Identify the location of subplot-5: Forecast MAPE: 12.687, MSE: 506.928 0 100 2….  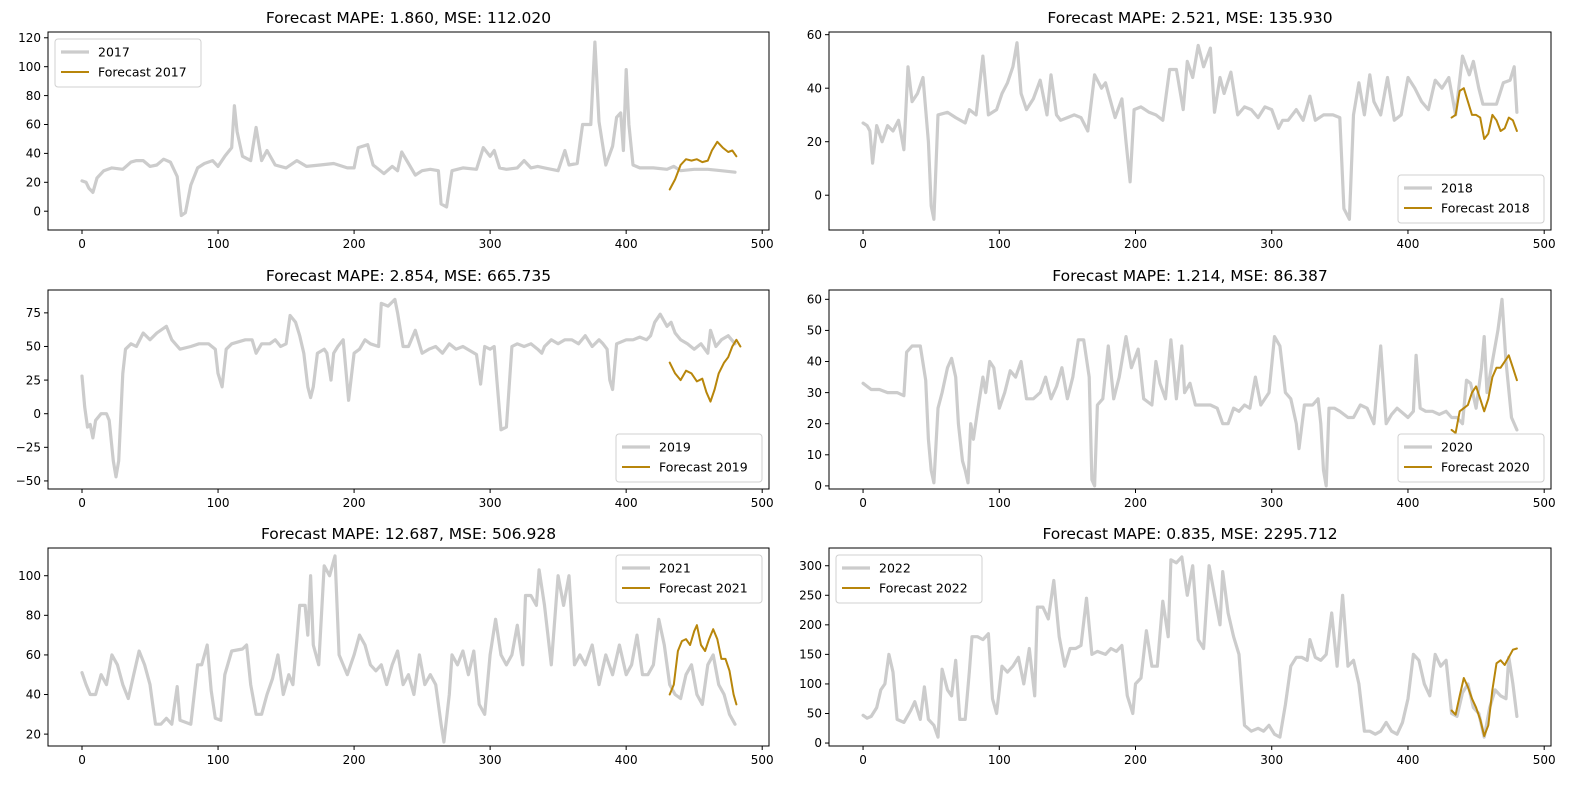
(396, 646).